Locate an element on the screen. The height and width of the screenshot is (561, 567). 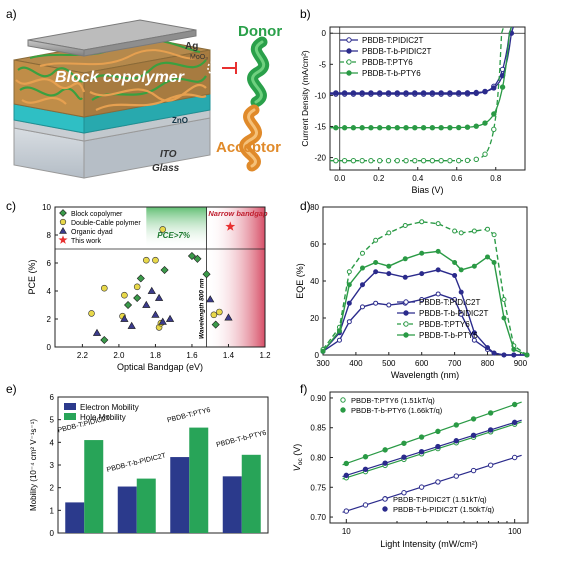
panel-label-c: c) is located at coordinates (11, 206).